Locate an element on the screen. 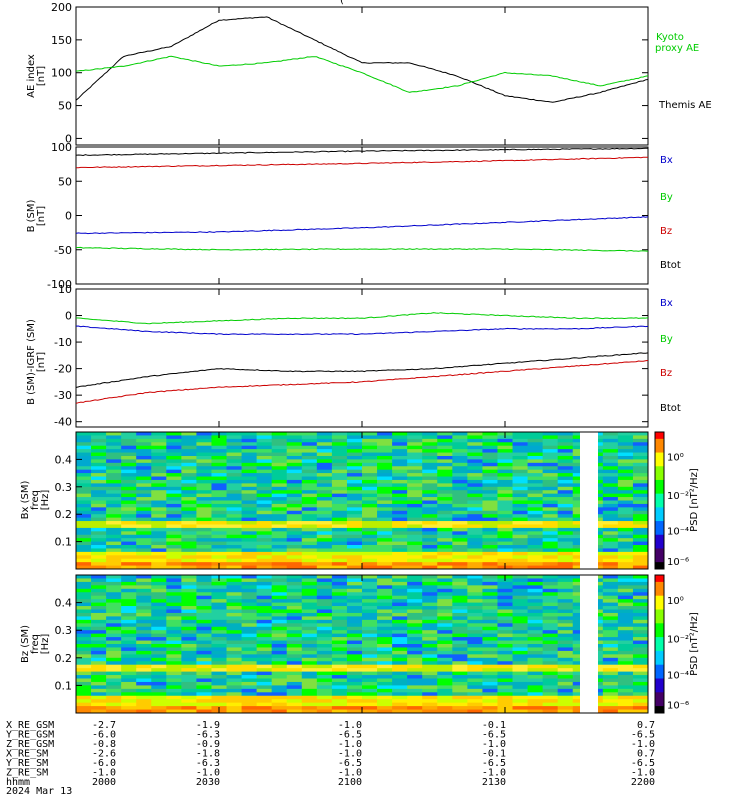 The width and height of the screenshot is (750, 800). spec2-heatmap is located at coordinates (362, 644).